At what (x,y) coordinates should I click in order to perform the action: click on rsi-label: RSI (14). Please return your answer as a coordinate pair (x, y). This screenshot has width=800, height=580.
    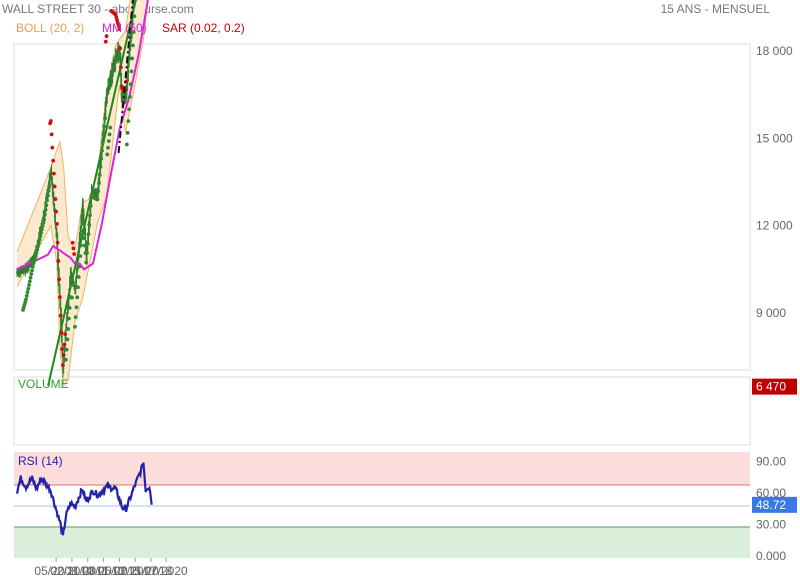
    Looking at the image, I should click on (40, 461).